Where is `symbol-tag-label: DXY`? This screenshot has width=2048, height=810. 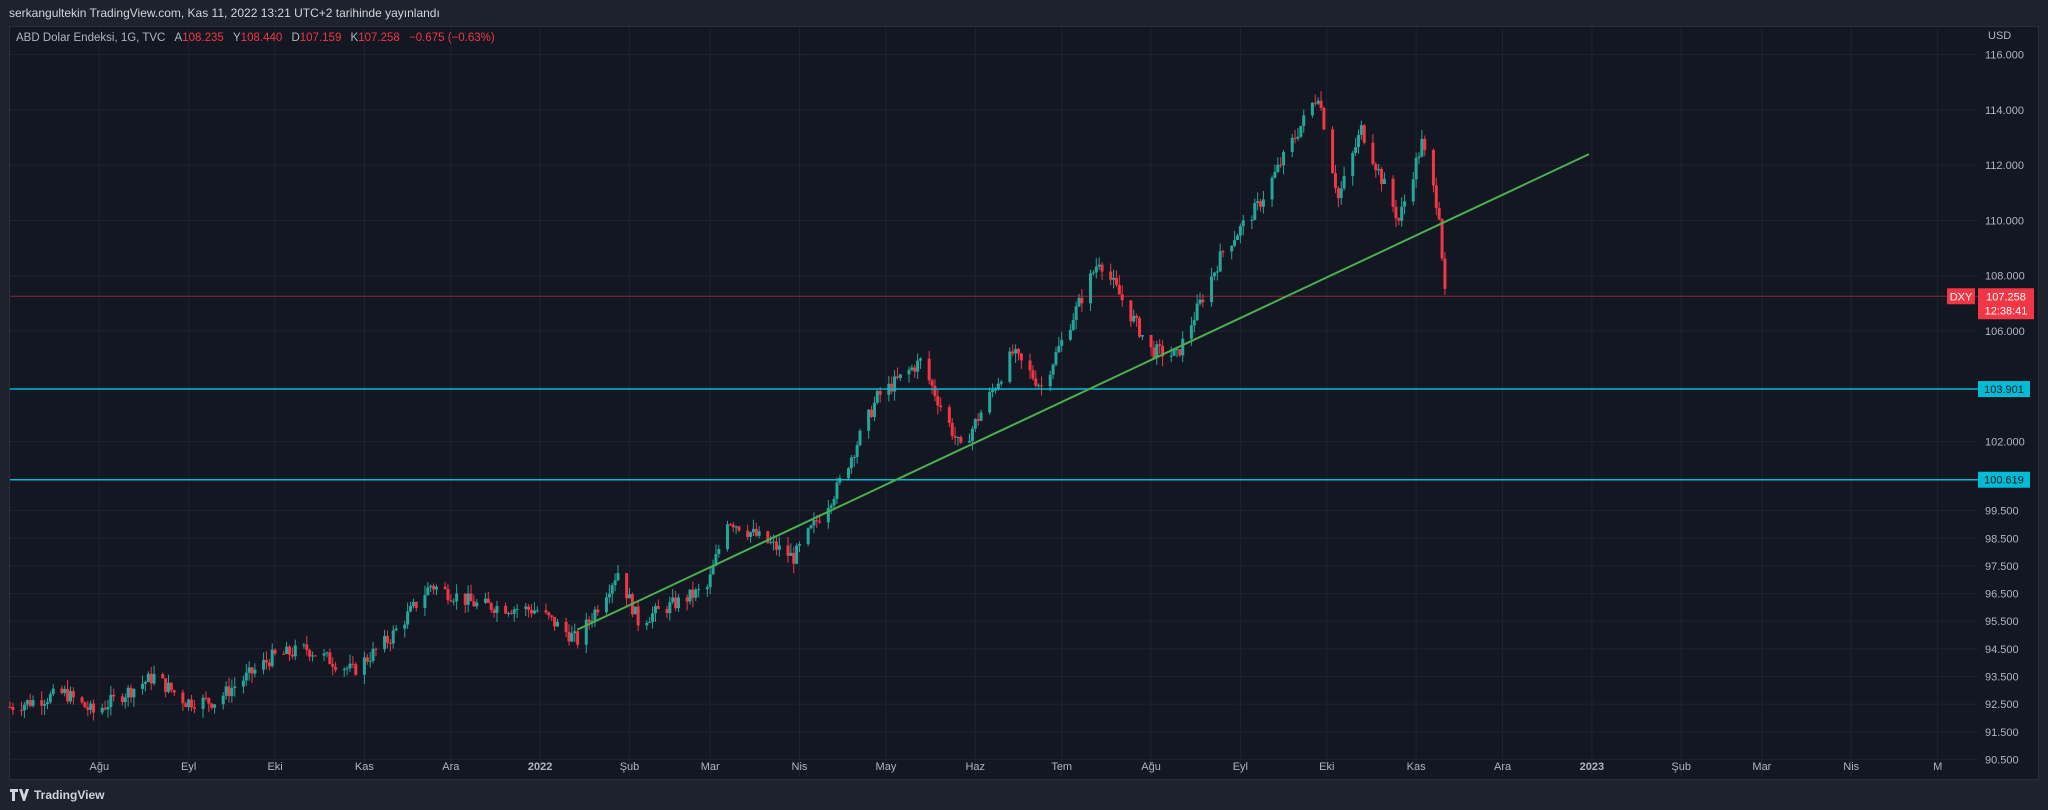 symbol-tag-label: DXY is located at coordinates (1961, 297).